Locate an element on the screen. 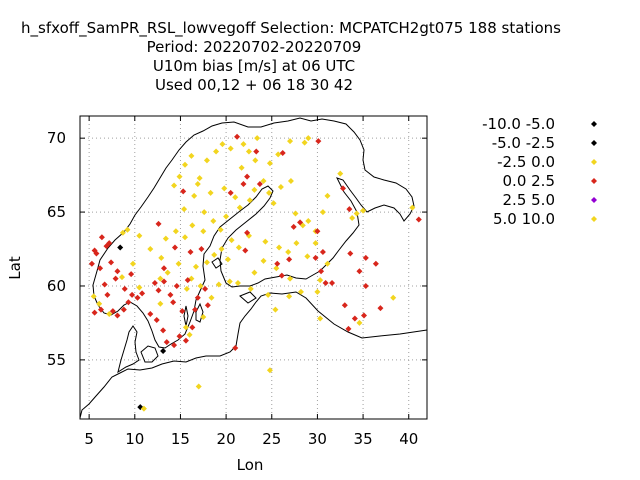  zealand-coast is located at coordinates (149, 354).